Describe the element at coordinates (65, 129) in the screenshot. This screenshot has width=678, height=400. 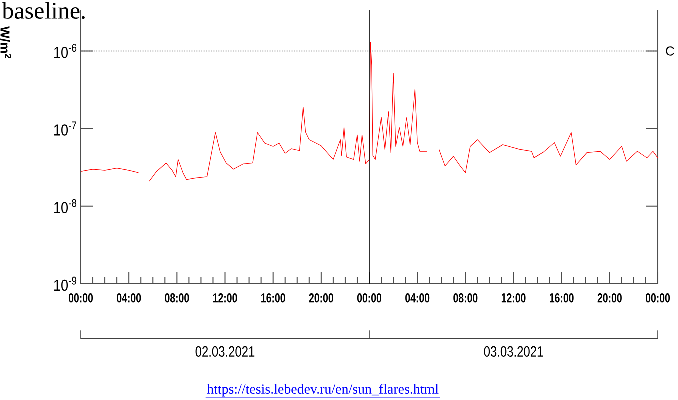
I see `y-tick-label: 10$^{-7}$` at that location.